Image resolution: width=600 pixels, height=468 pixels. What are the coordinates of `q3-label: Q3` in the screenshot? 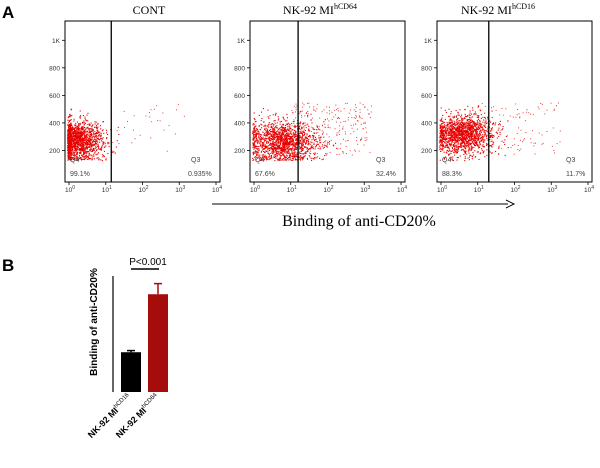 It's located at (380, 160).